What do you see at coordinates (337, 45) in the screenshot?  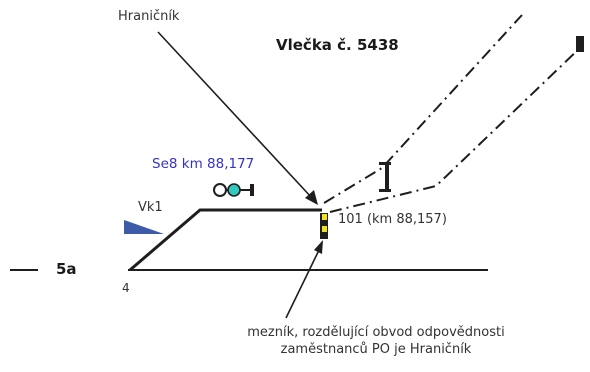 I see `diagram-title: Vlečka č. 5438` at bounding box center [337, 45].